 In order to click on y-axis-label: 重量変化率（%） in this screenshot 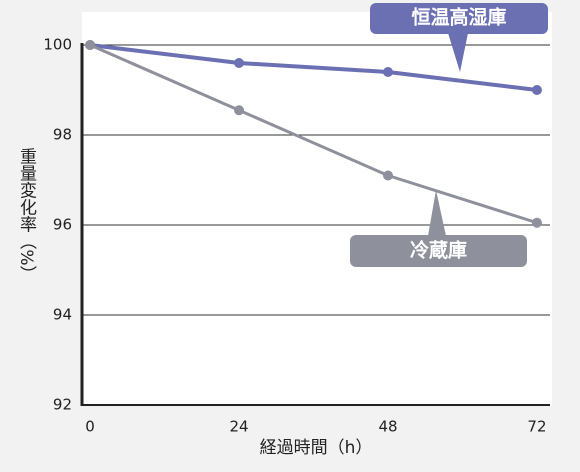, I will do `click(26, 214)`.